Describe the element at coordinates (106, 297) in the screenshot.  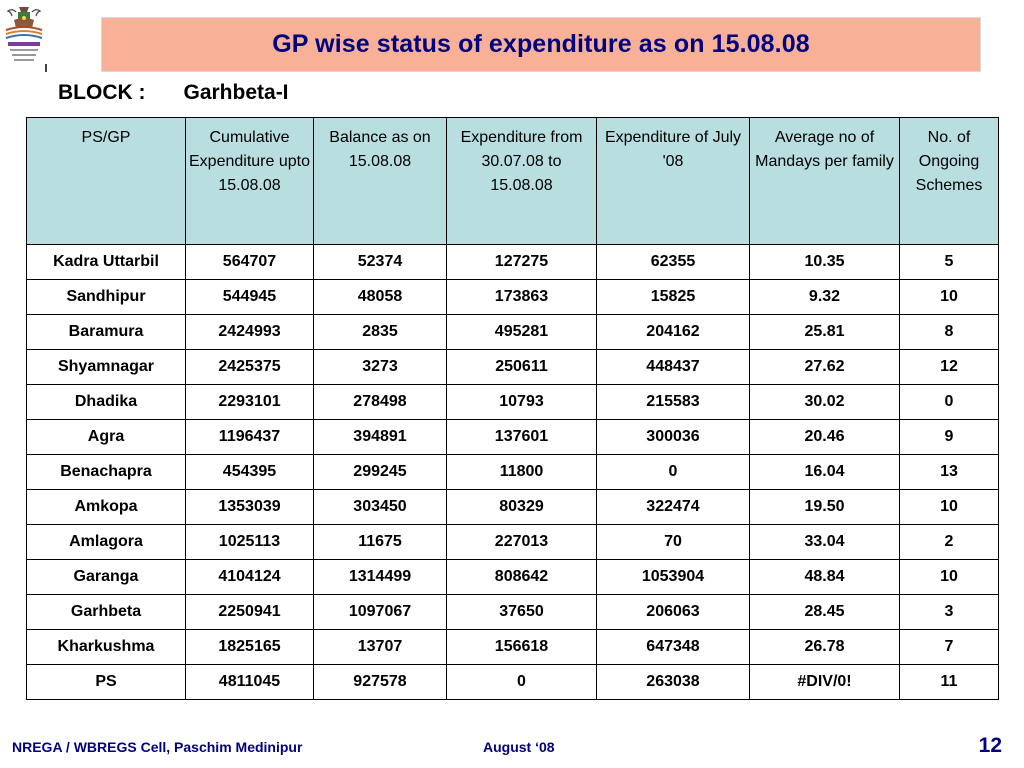
I see `cell-ps-gp: Sandhipur` at that location.